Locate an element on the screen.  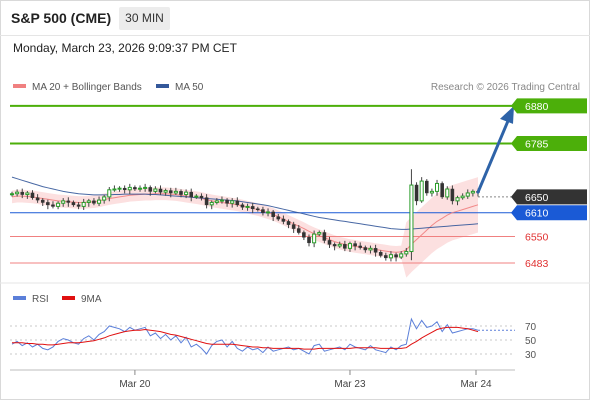
credit-text: Research © 2026 Trading Central is located at coordinates (505, 87).